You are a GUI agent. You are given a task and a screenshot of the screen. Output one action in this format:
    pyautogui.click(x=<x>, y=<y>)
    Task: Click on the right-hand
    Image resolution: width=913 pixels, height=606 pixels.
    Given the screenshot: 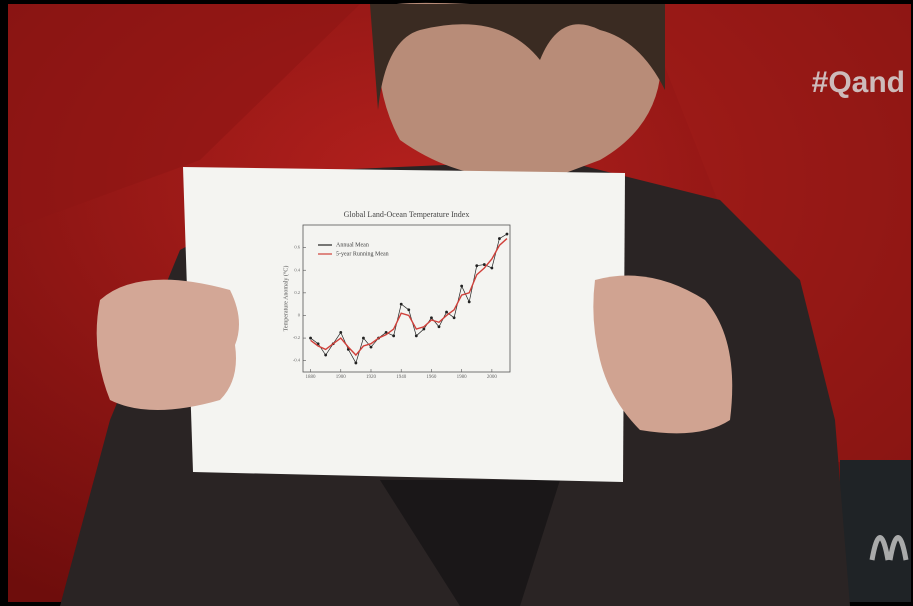 What is the action you would take?
    pyautogui.click(x=663, y=354)
    